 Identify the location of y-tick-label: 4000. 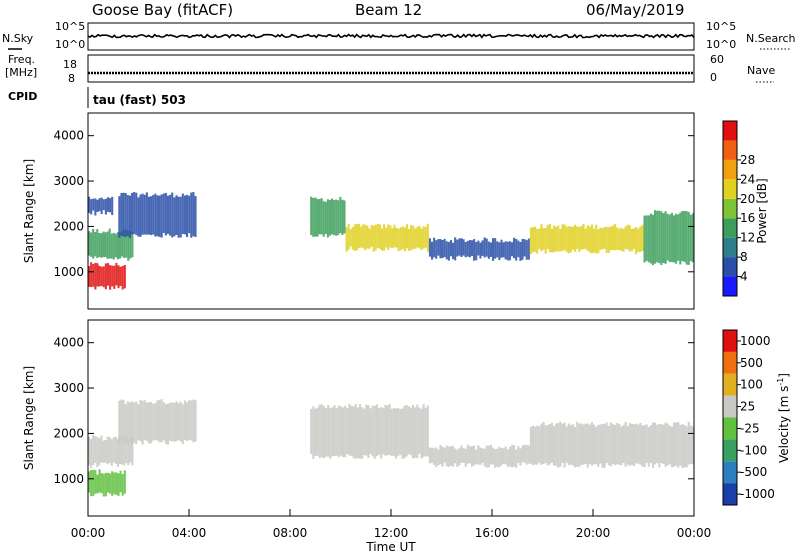
(68, 136).